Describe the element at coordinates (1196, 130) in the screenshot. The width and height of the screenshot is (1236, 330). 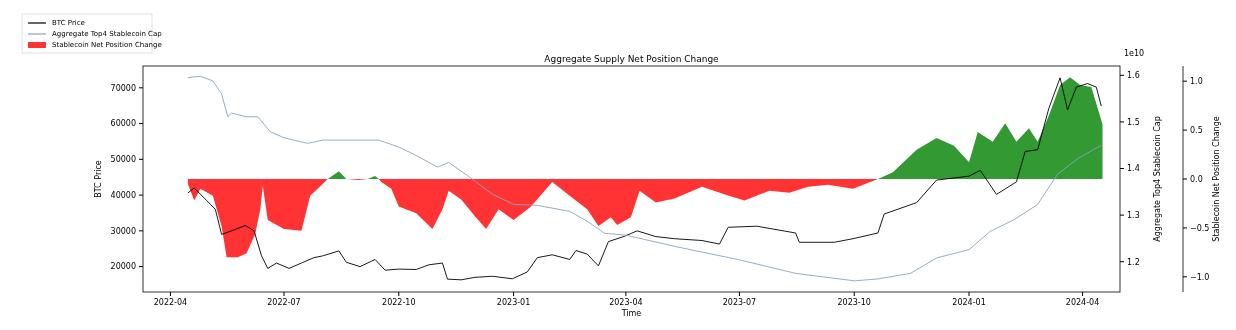
I see `y3-tick-label: 0.5` at that location.